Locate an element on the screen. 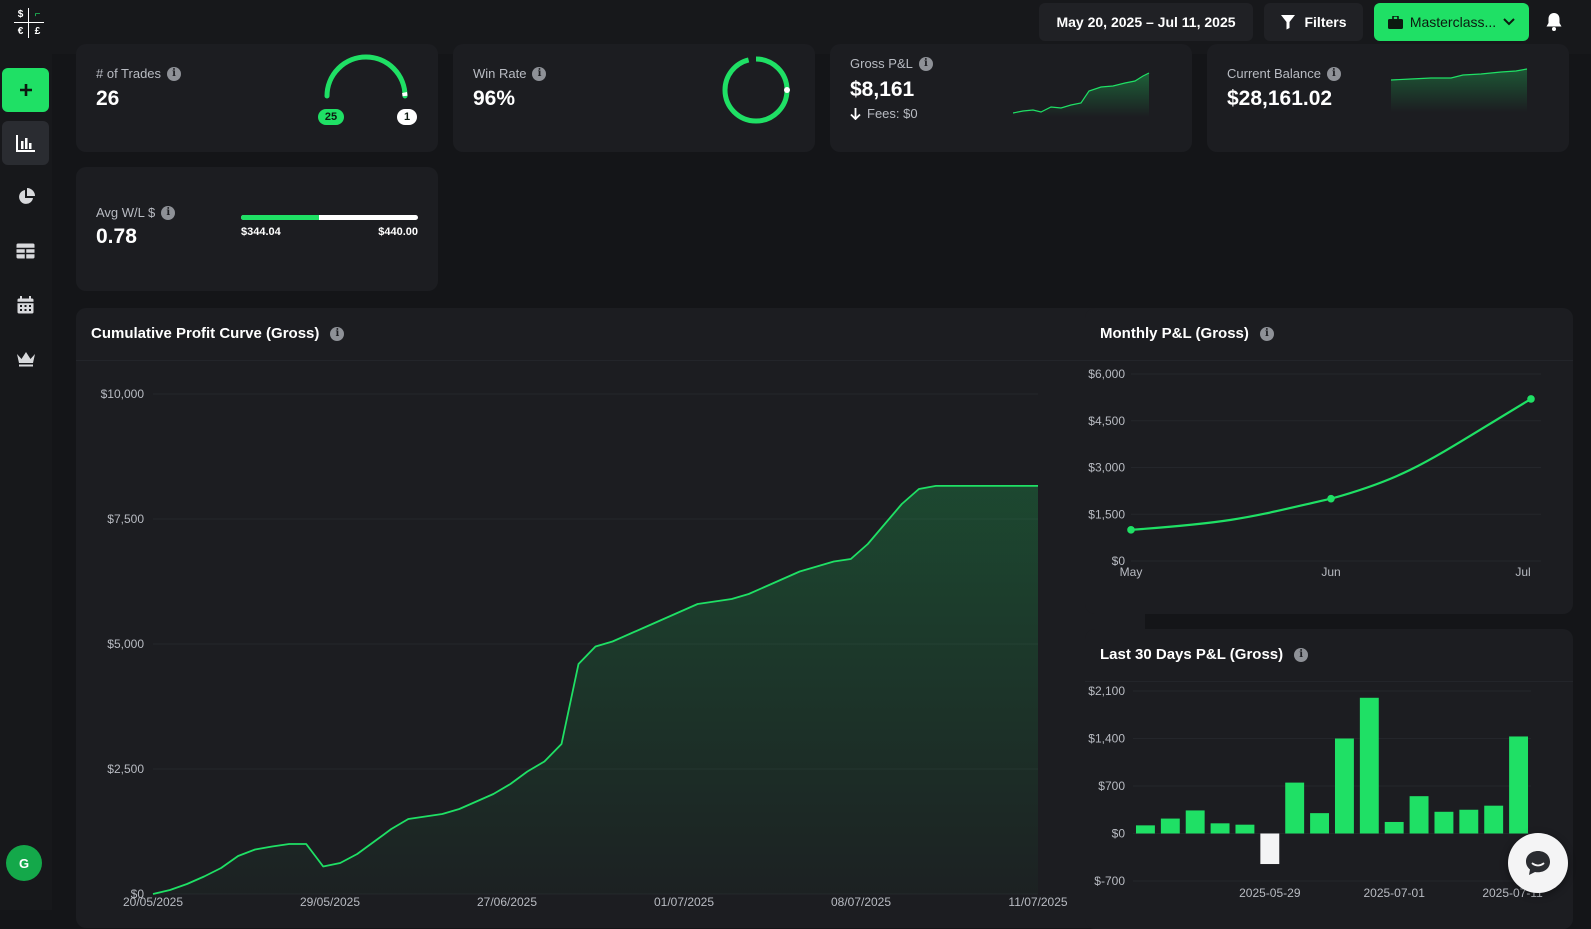 This screenshot has width=1591, height=929. gauge-wins-arc is located at coordinates (366, 76).